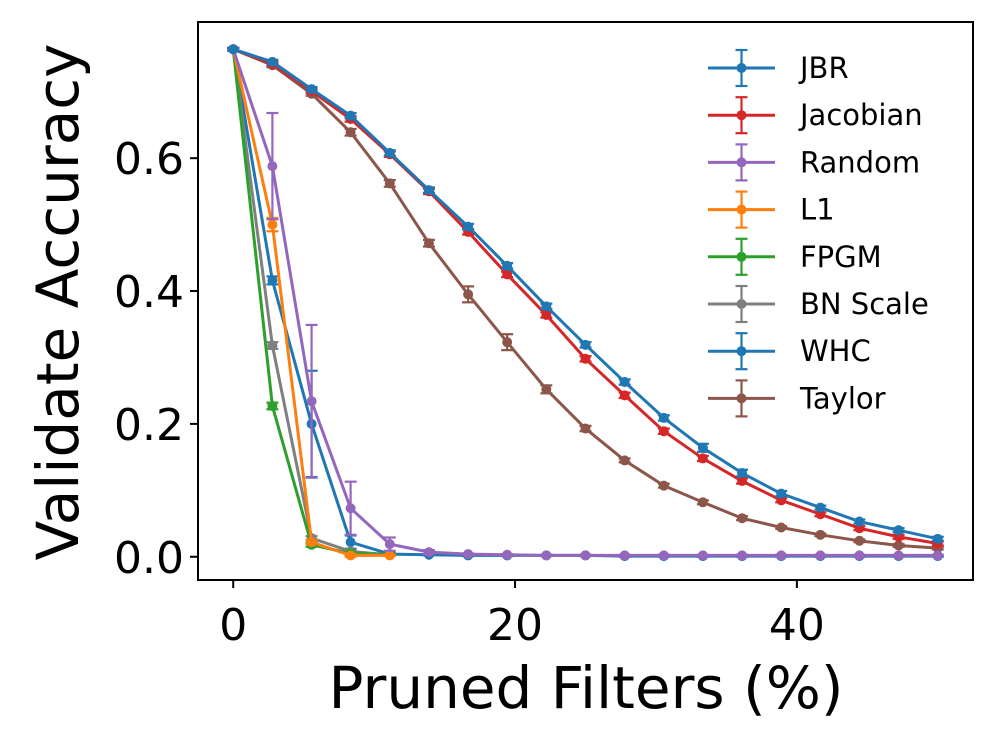 The height and width of the screenshot is (747, 996). I want to click on legend-entry-jacobian: Jacobian, so click(815, 115).